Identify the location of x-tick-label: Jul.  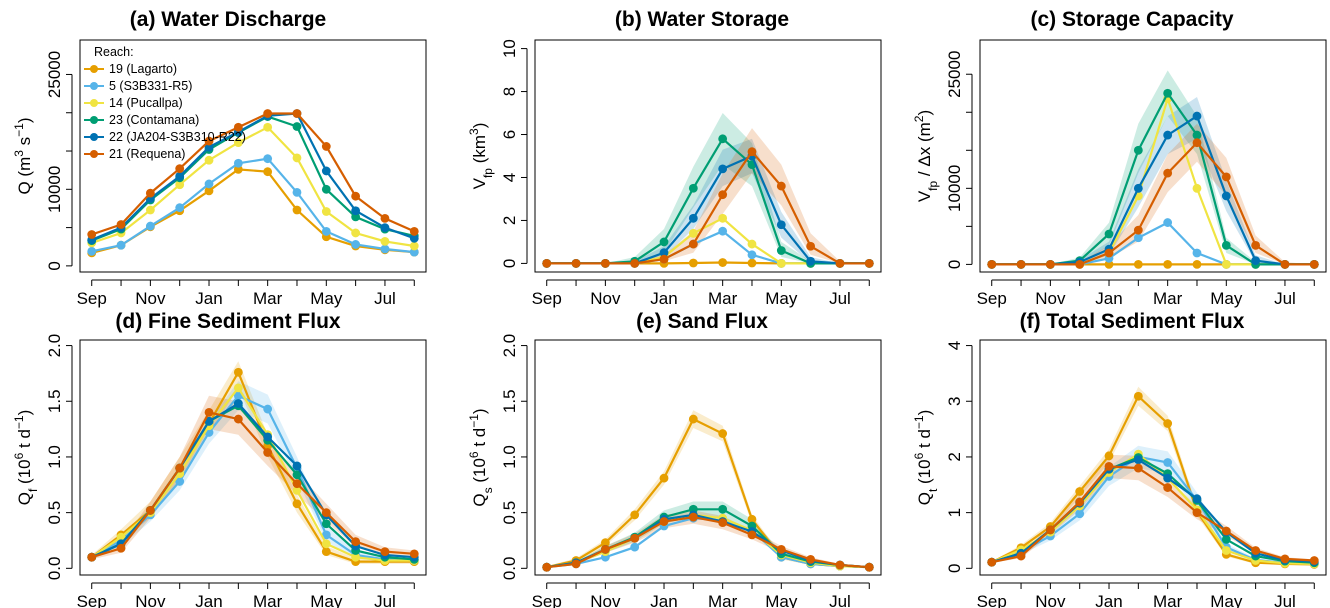
(385, 600).